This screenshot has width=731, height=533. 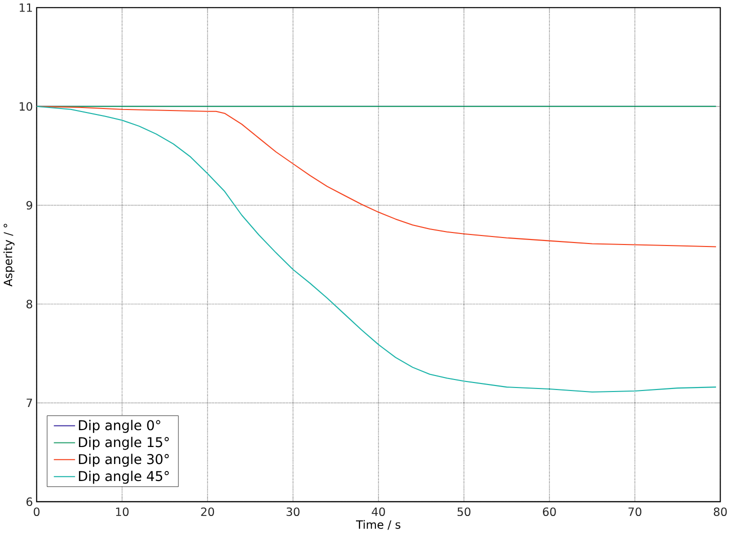 What do you see at coordinates (123, 460) in the screenshot?
I see `legend-label: Dip angle 30°` at bounding box center [123, 460].